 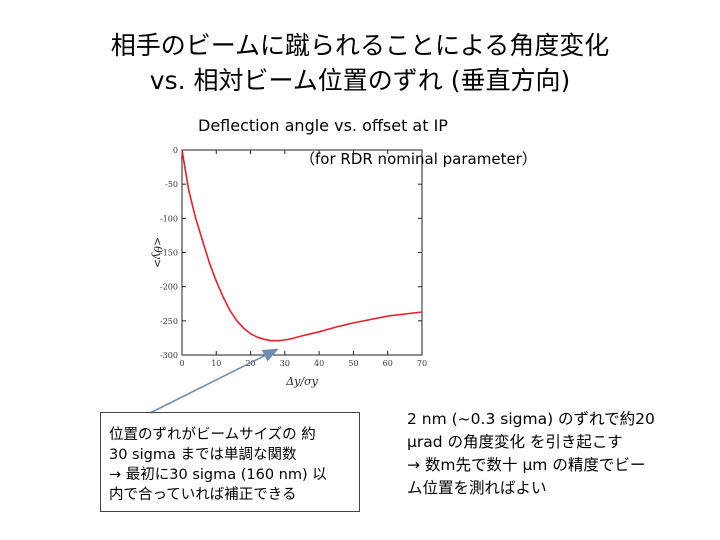 I want to click on title-line-2: vs. 相対ビーム位置のずれ (垂直方向), so click(x=360, y=80).